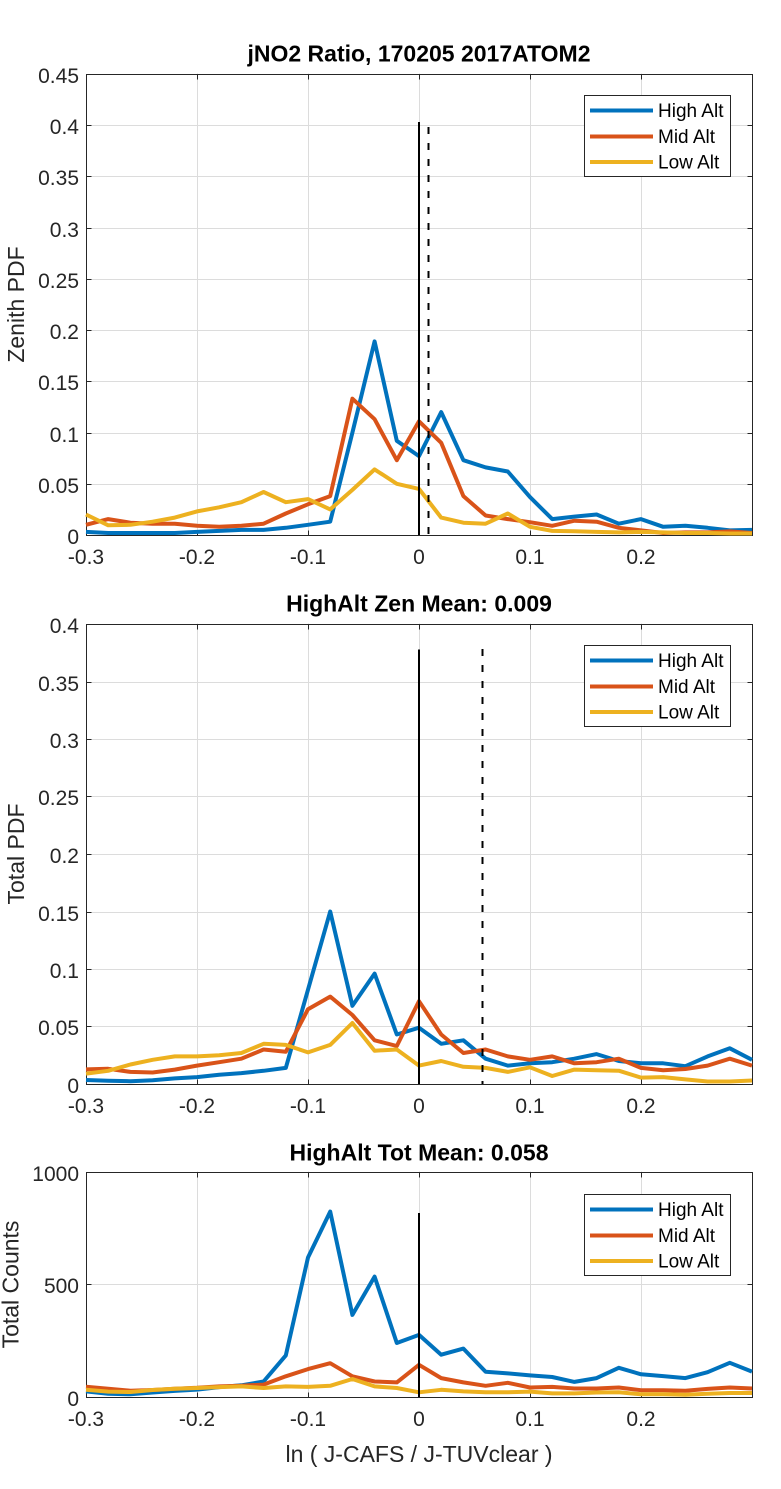 The image size is (781, 1489). Describe the element at coordinates (61, 1286) in the screenshot. I see `svg-text: 500` at that location.